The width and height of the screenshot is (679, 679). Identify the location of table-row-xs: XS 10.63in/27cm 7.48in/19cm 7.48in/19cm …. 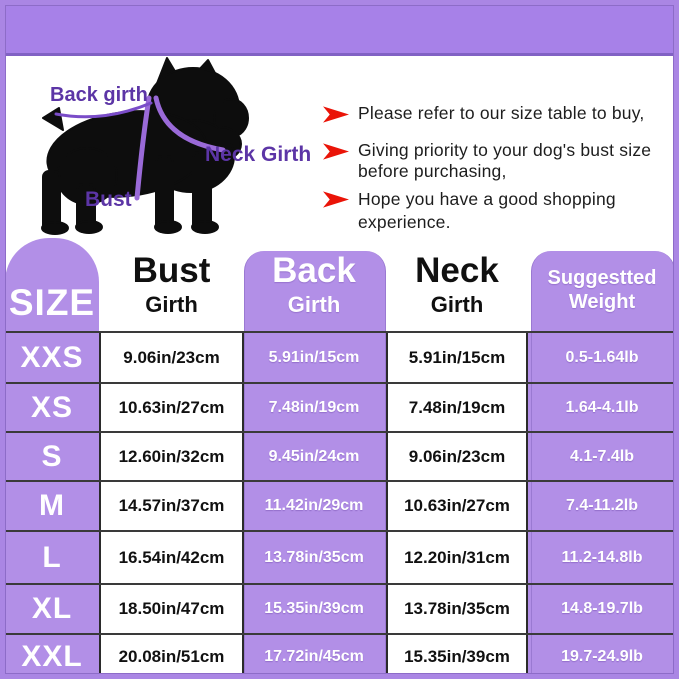
(339, 407).